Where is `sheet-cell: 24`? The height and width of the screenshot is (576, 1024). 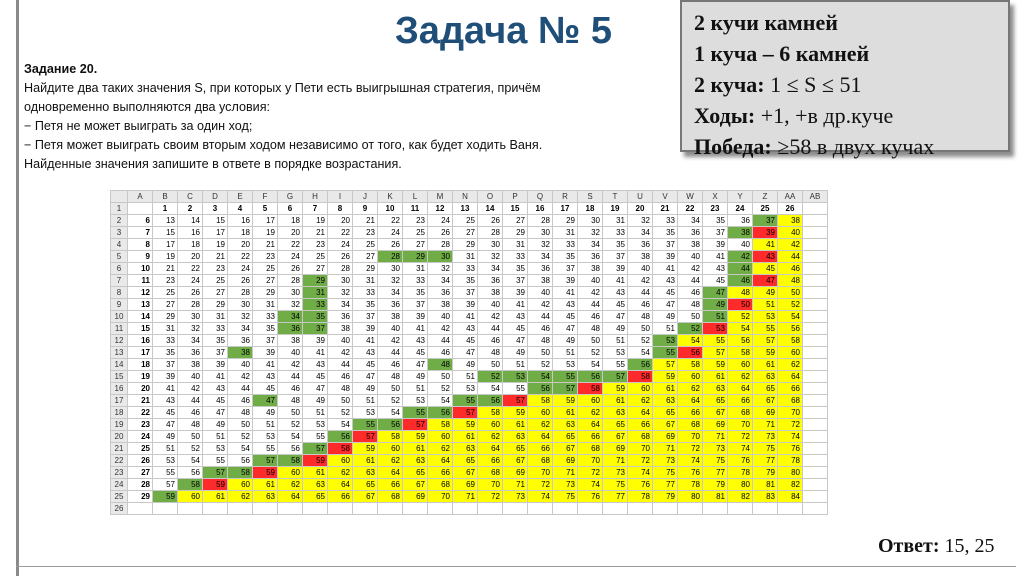 sheet-cell: 24 is located at coordinates (190, 280).